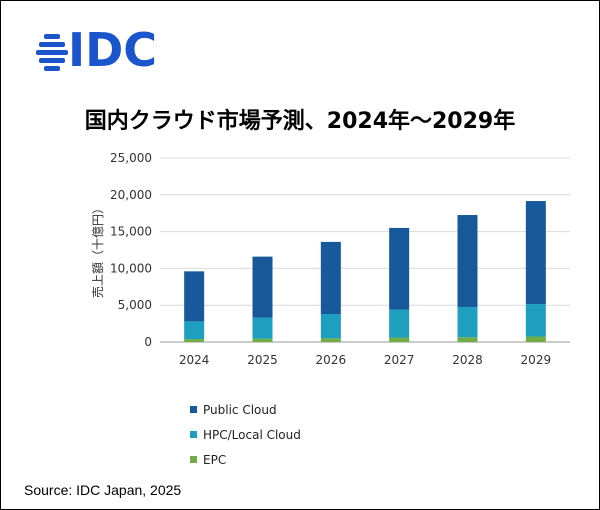 The height and width of the screenshot is (510, 600). I want to click on x-tick-label: 2028, so click(467, 360).